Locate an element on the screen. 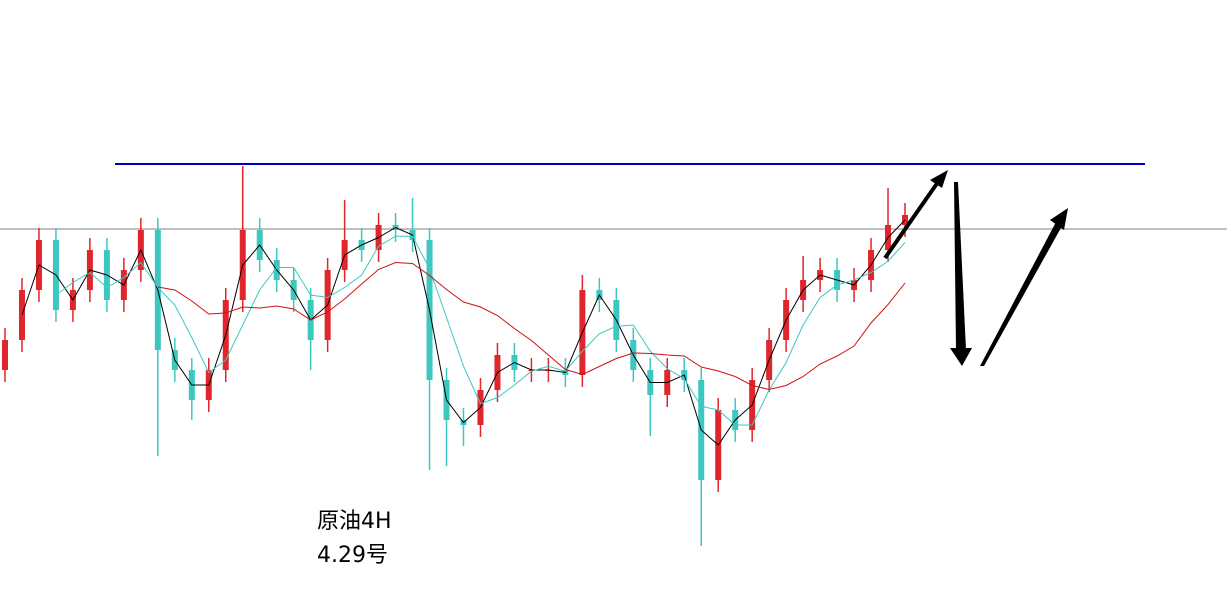  annotation: 原油4H is located at coordinates (354, 521).